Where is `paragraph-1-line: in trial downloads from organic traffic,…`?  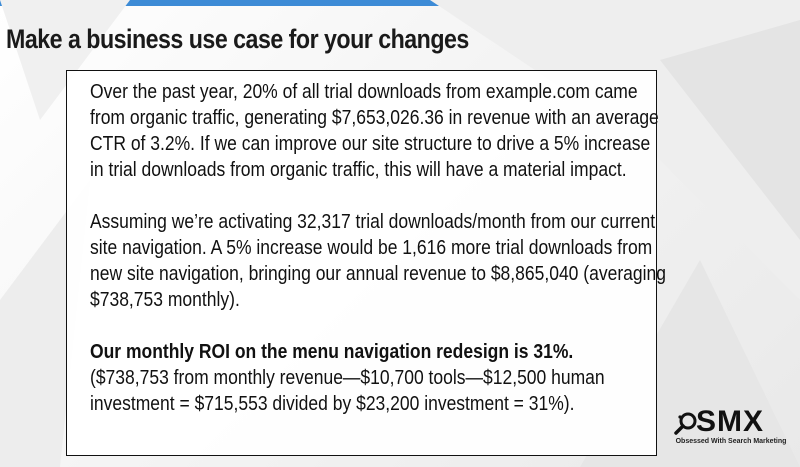 paragraph-1-line: in trial downloads from organic traffic,… is located at coordinates (358, 170).